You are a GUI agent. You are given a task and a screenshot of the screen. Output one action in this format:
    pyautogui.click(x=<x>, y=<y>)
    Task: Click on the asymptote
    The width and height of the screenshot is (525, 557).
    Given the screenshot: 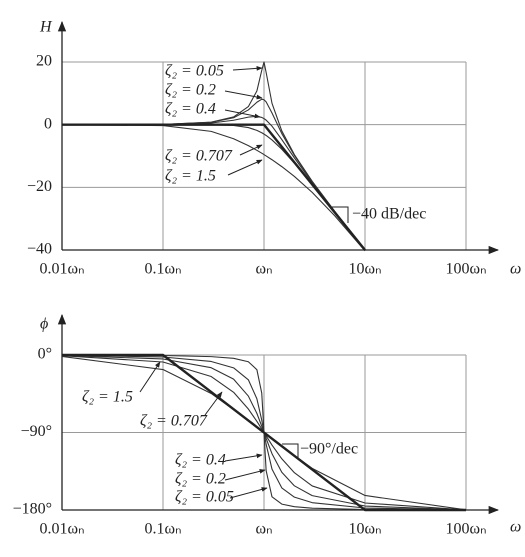 What is the action you would take?
    pyautogui.click(x=214, y=187)
    